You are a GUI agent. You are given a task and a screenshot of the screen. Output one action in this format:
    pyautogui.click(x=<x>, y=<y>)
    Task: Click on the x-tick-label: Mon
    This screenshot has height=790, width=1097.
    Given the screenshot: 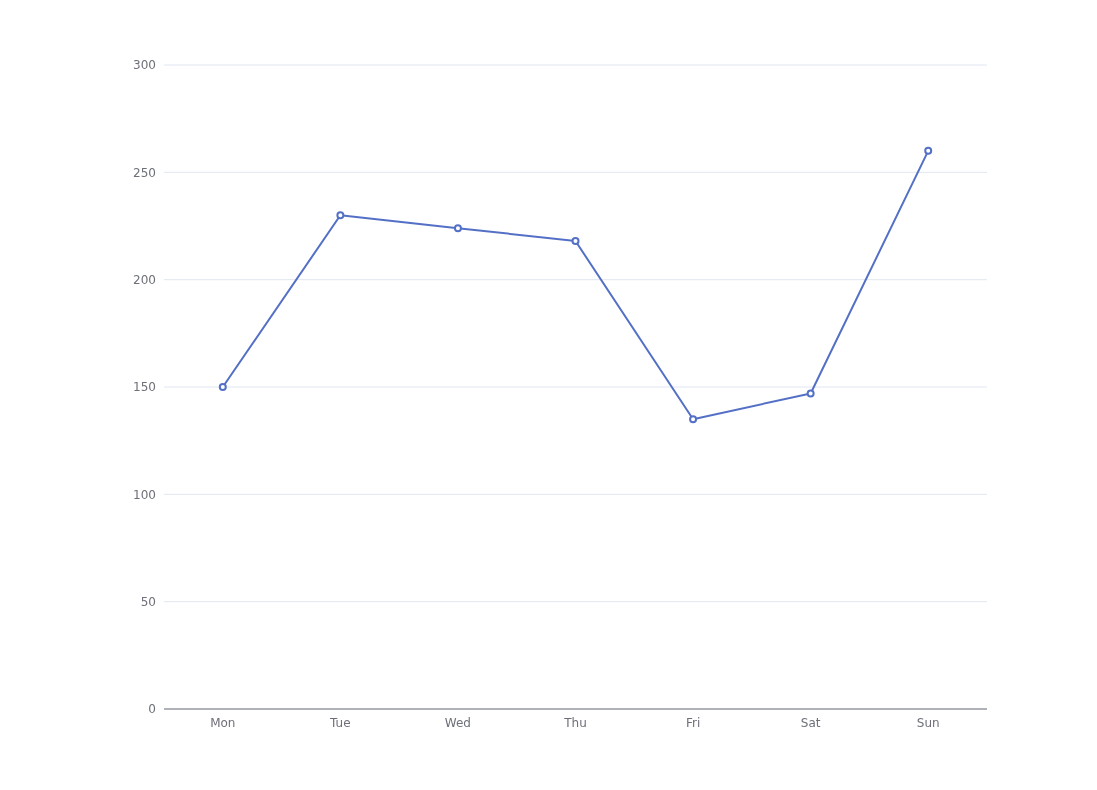 What is the action you would take?
    pyautogui.click(x=223, y=723)
    